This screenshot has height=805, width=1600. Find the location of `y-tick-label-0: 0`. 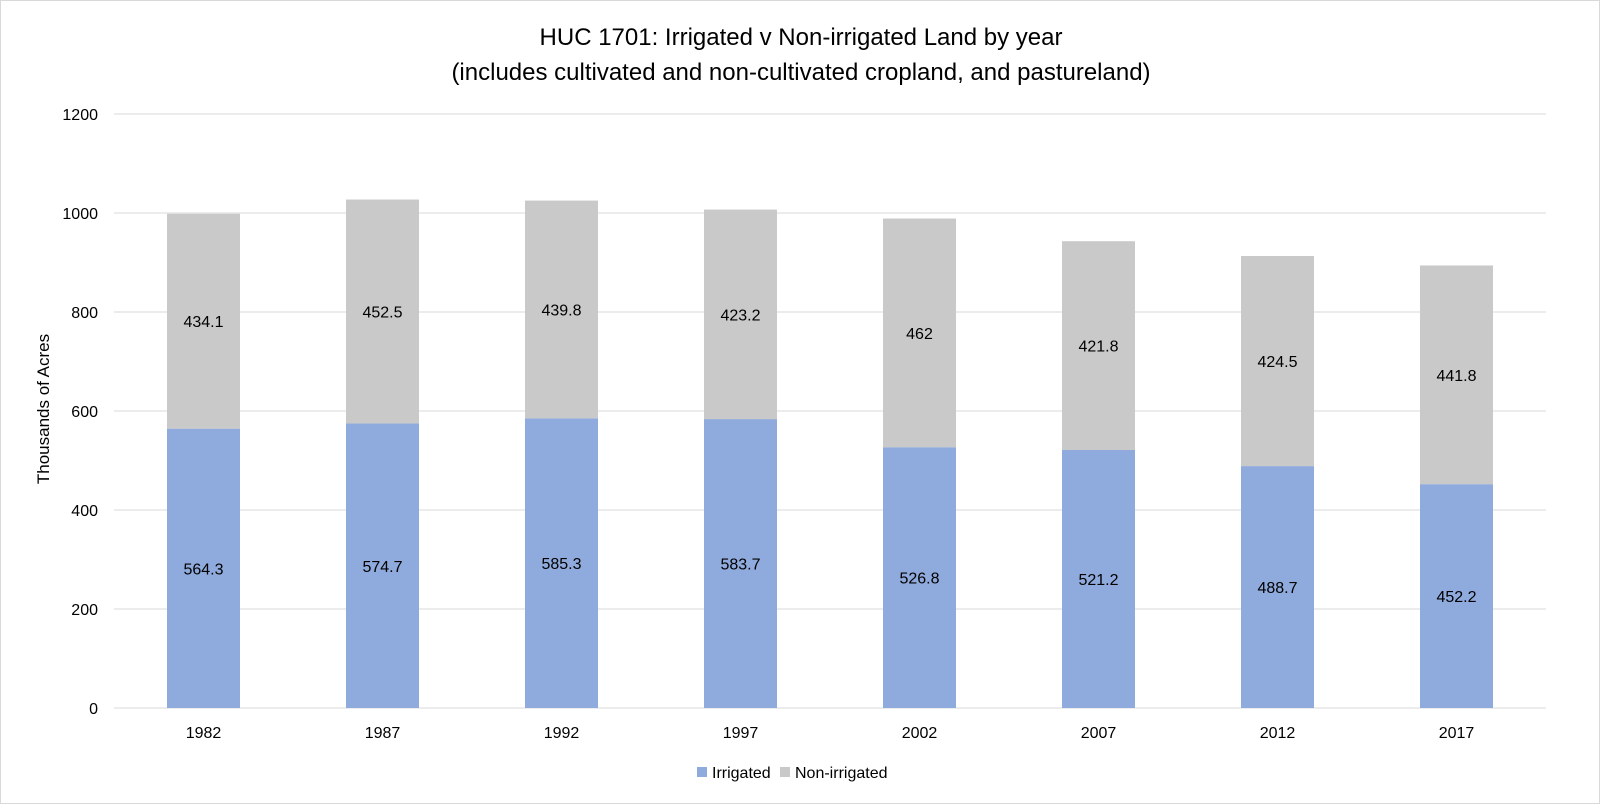

y-tick-label-0: 0 is located at coordinates (93, 709).